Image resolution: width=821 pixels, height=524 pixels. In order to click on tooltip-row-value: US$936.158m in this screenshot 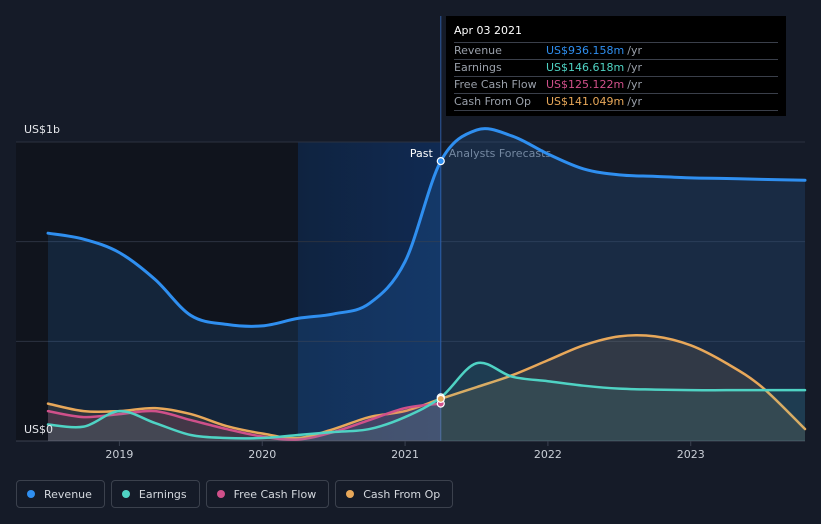, I will do `click(585, 50)`.